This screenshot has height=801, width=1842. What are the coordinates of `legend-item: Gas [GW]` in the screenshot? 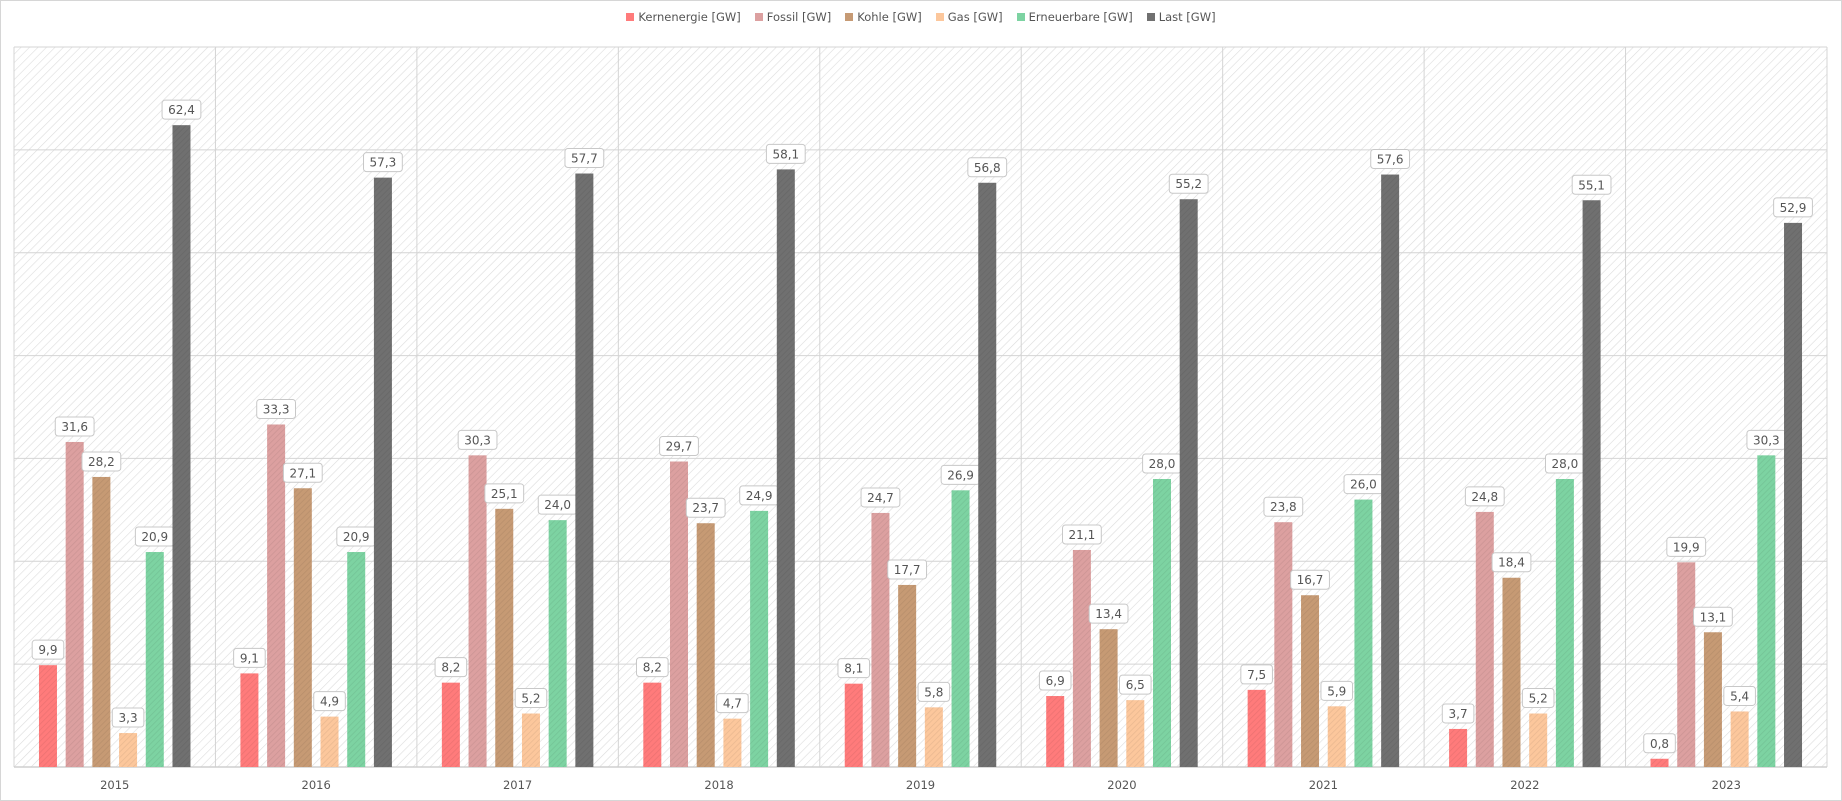 It's located at (969, 17).